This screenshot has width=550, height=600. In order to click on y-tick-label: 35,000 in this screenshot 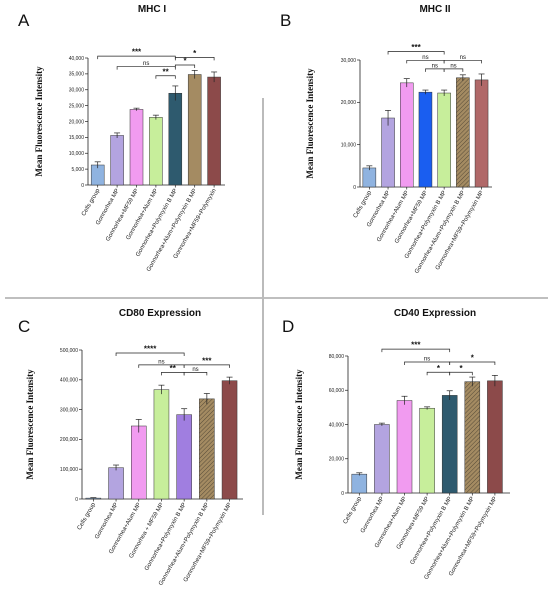, I will do `click(77, 75)`.